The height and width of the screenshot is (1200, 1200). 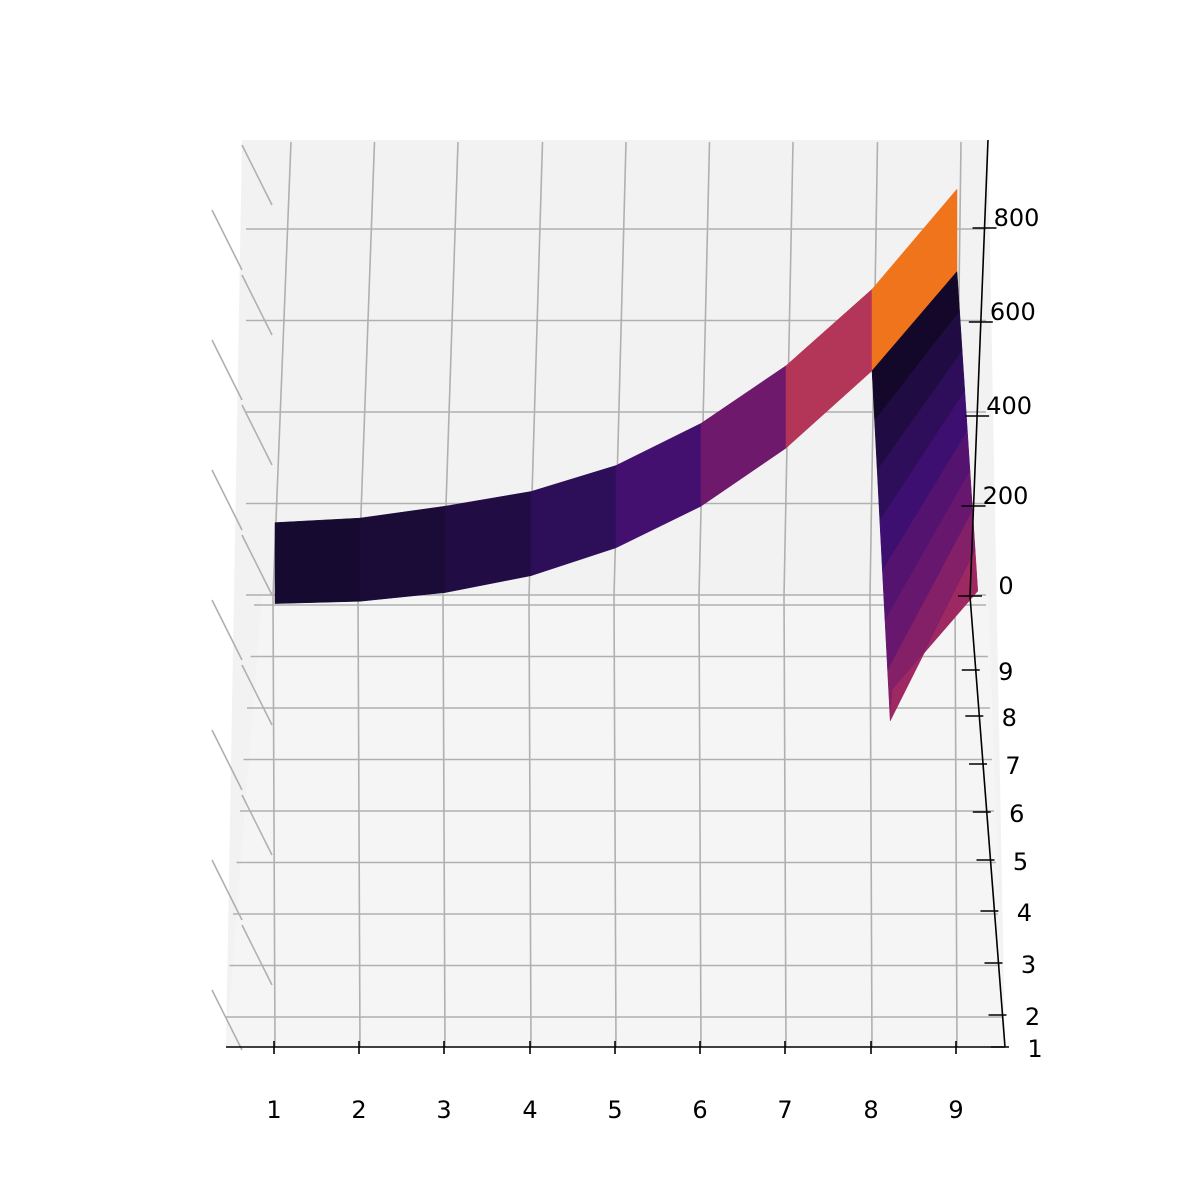 What do you see at coordinates (1016, 814) in the screenshot?
I see `y-tick-label: 6` at bounding box center [1016, 814].